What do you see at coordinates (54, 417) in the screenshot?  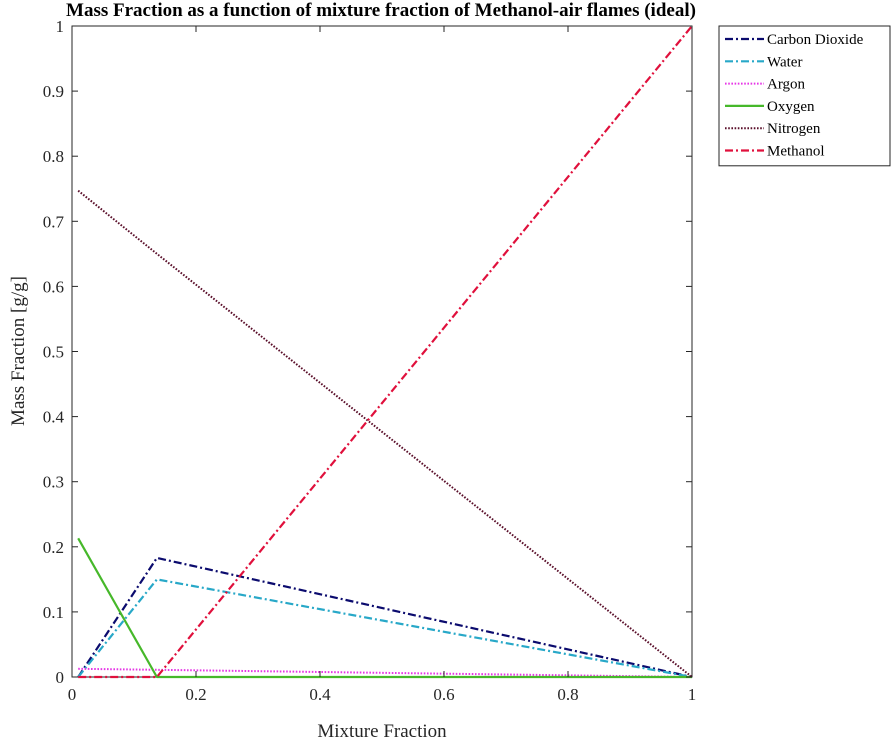 I see `y-tick-label: 0.4` at bounding box center [54, 417].